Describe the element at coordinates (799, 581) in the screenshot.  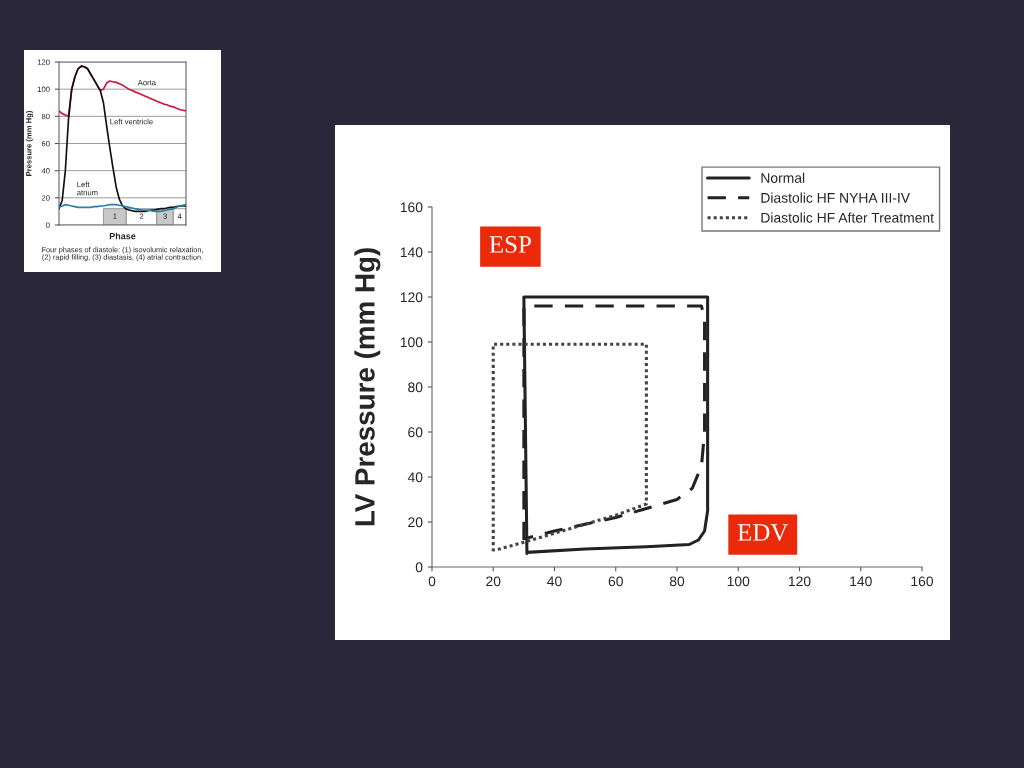
I see `x-tick-label: 120` at that location.